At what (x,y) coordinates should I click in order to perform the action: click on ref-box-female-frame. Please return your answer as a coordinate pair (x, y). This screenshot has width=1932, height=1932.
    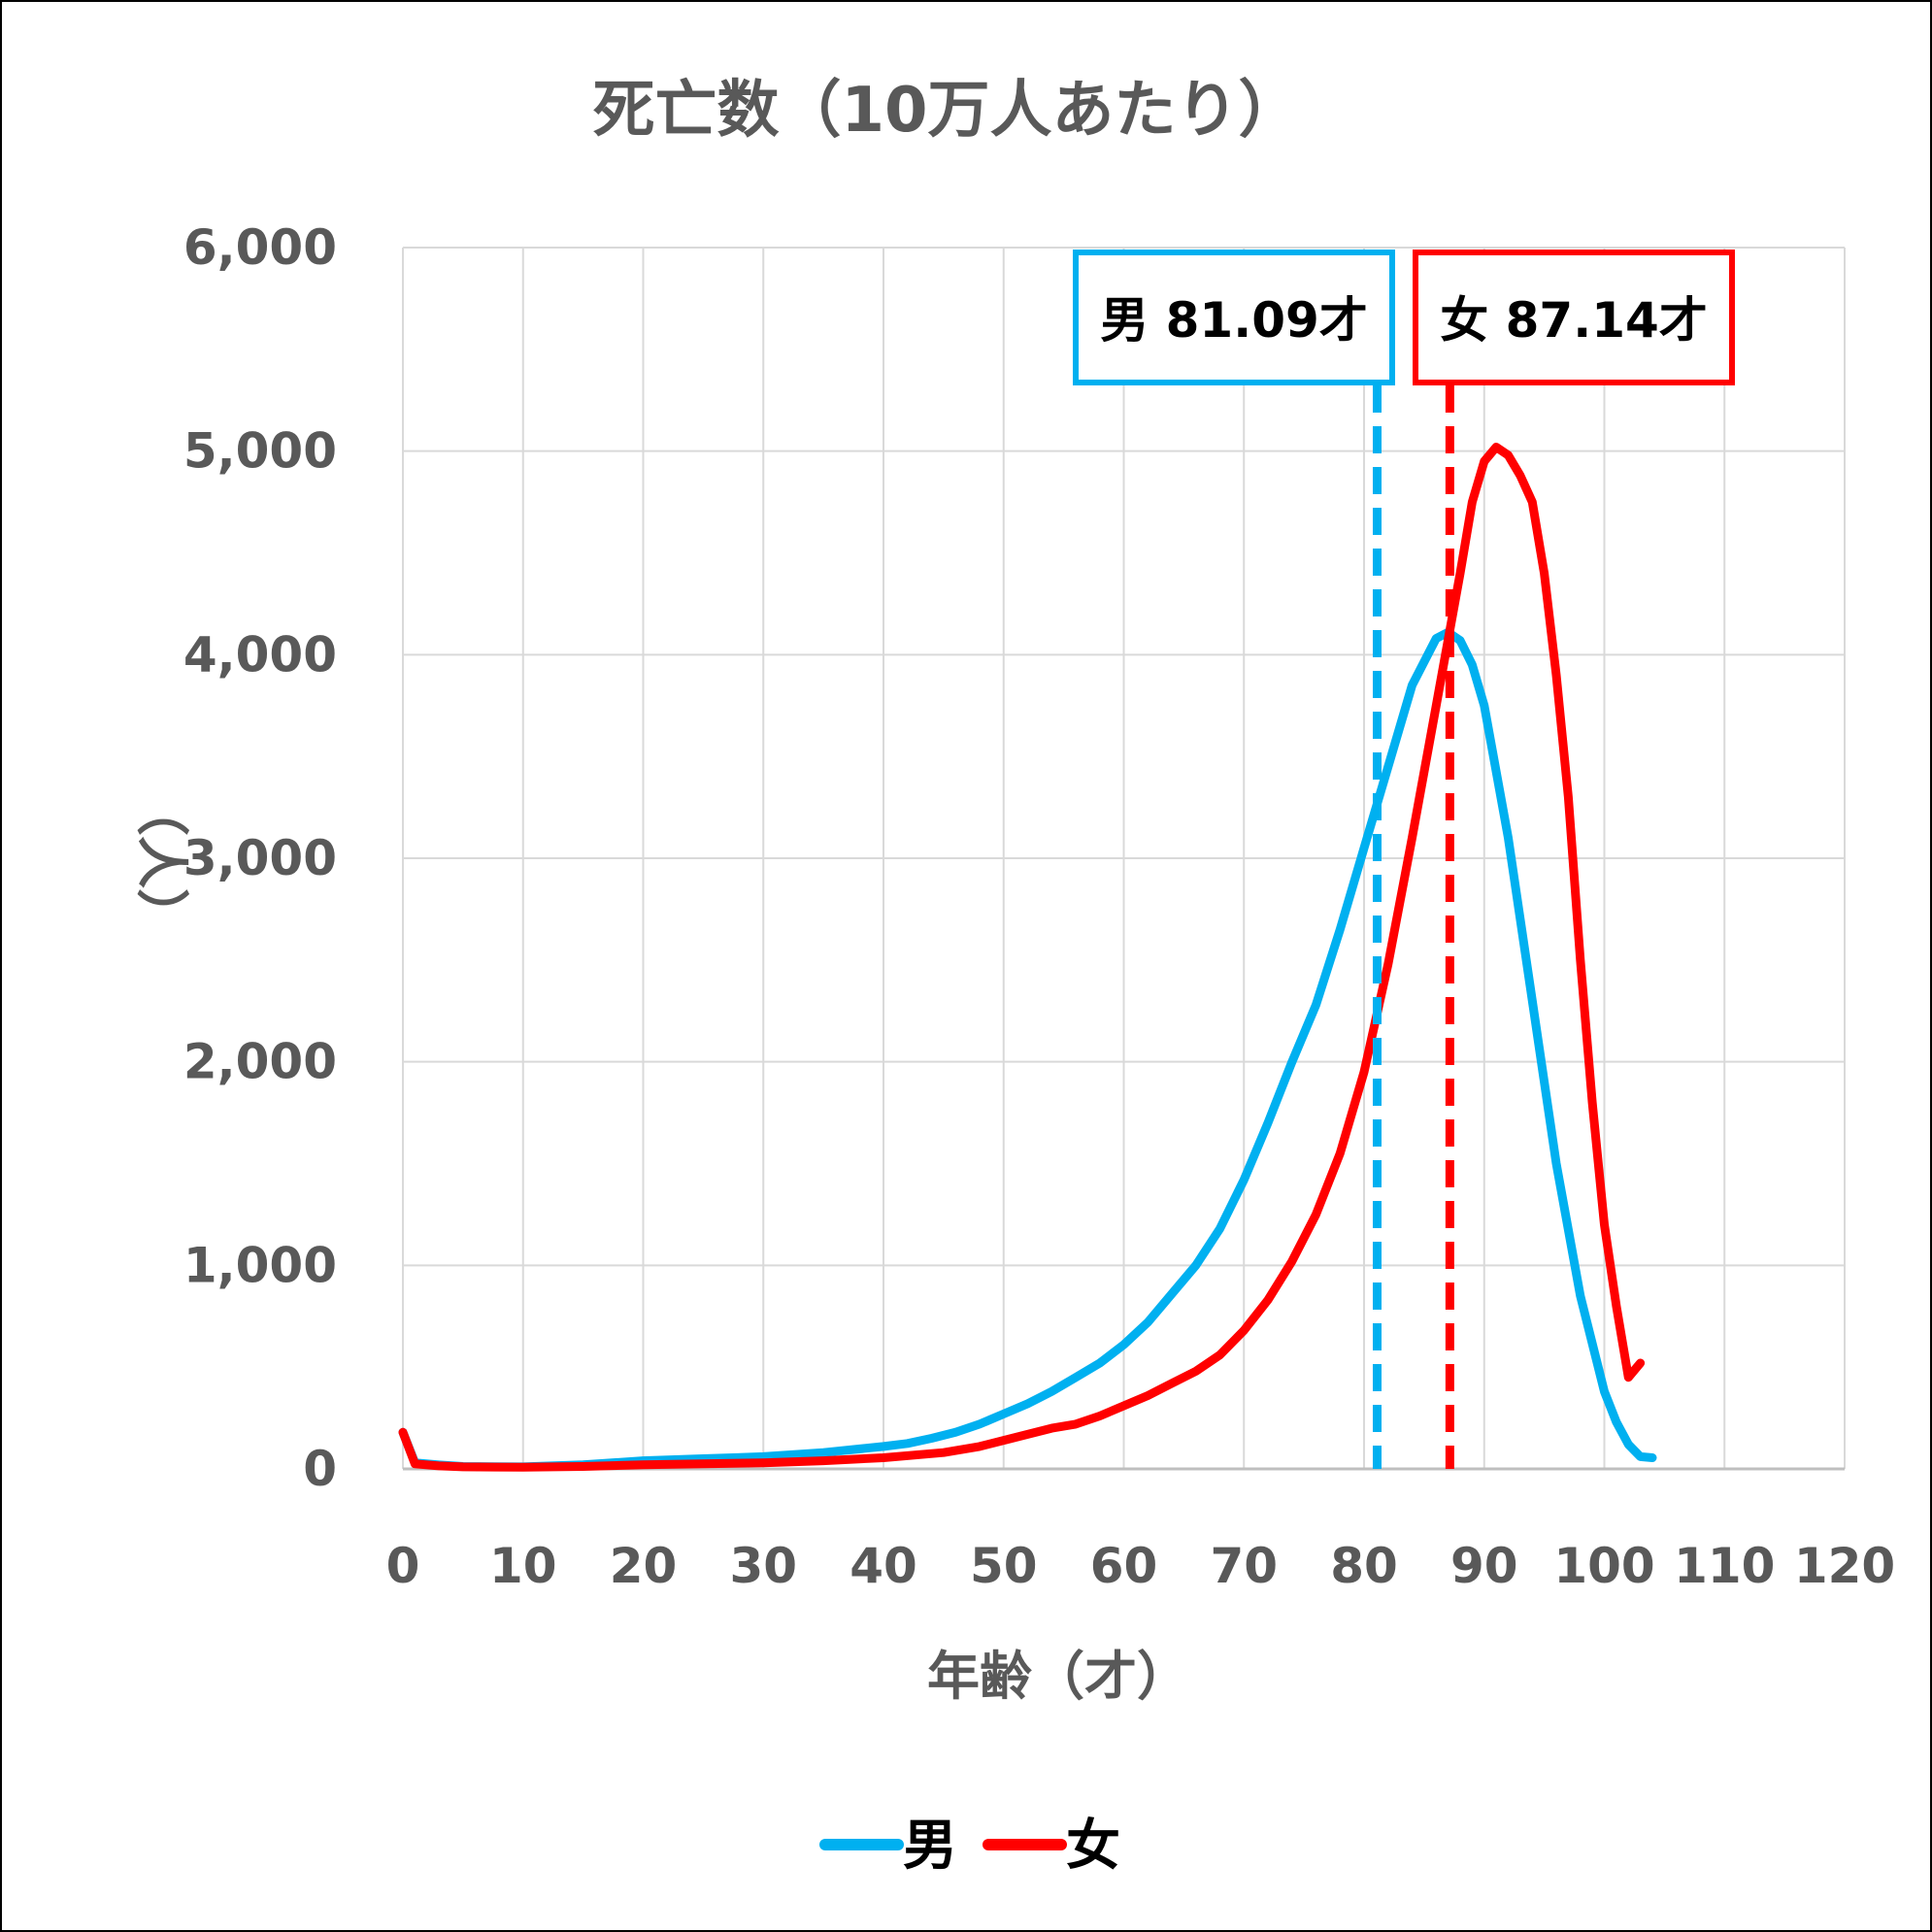
    Looking at the image, I should click on (1574, 317).